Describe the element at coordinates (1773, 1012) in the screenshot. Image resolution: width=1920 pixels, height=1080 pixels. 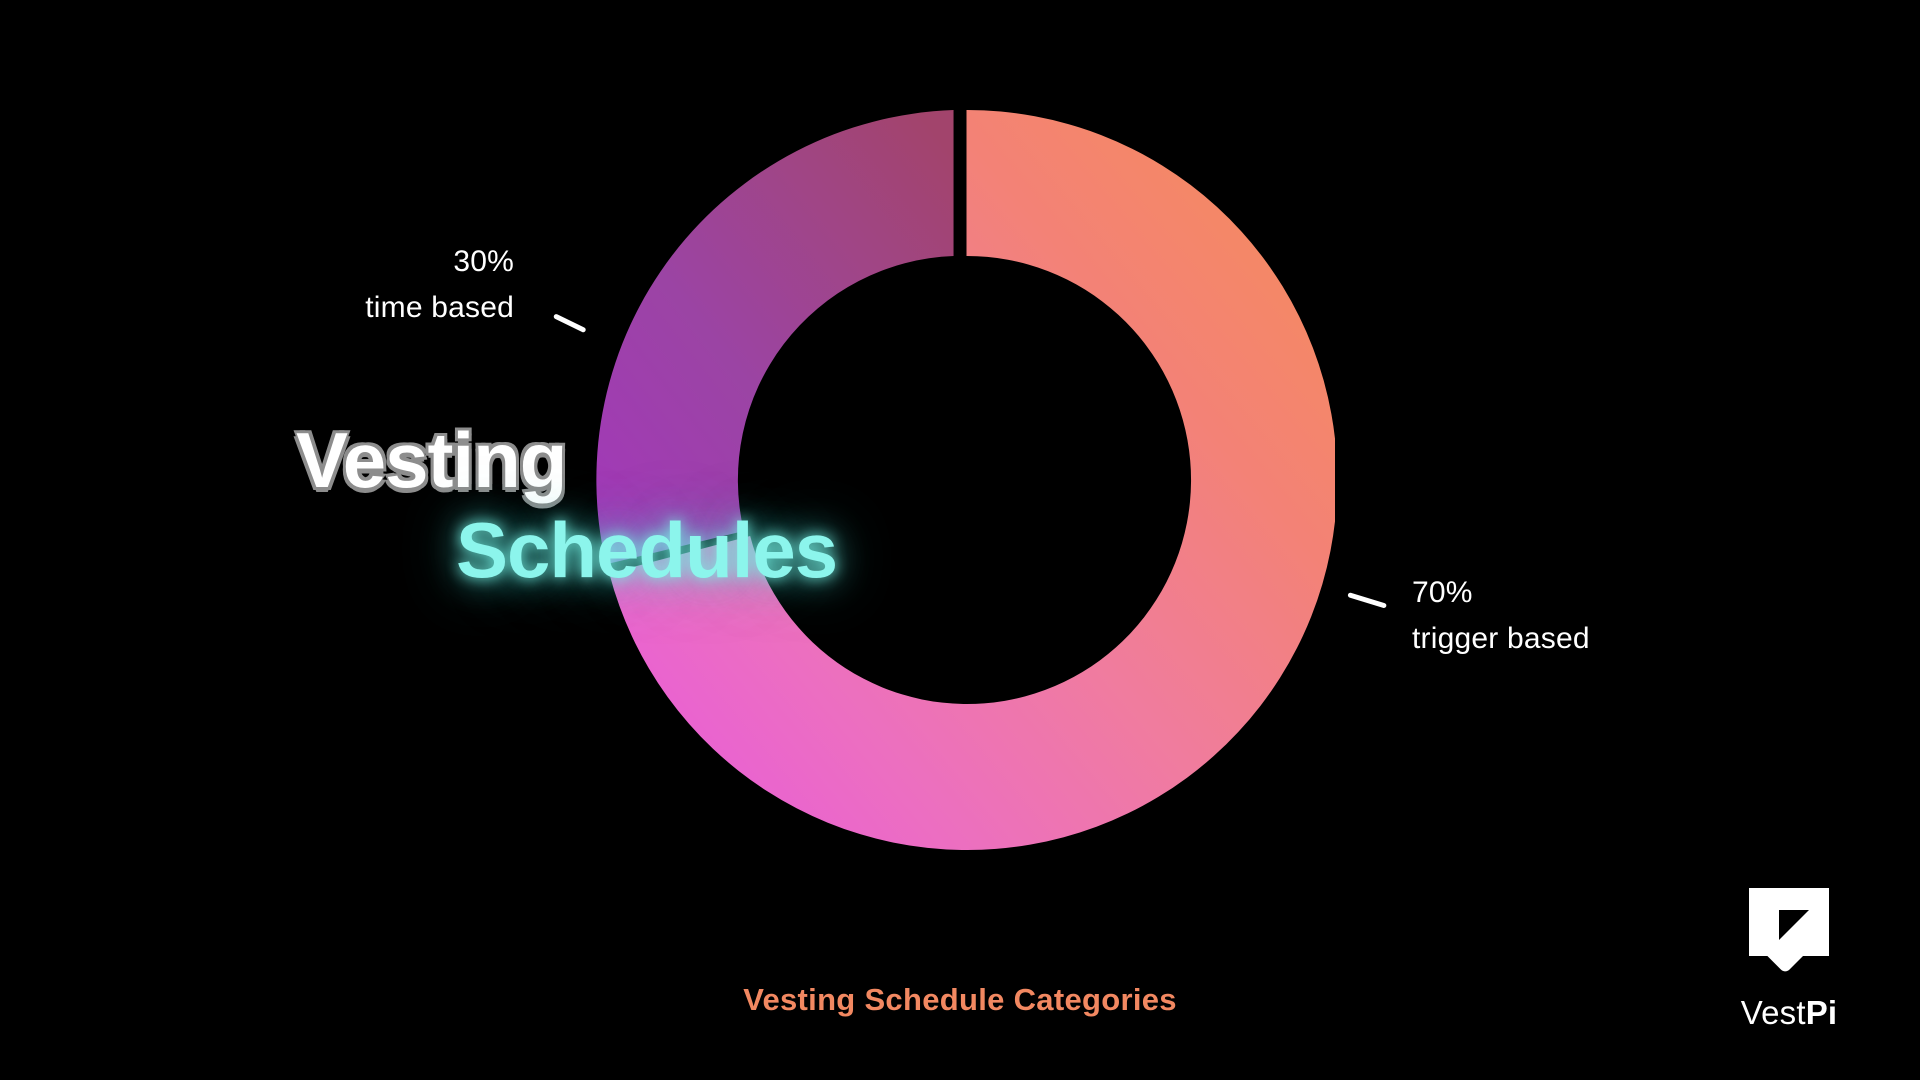
I see `brand-logo-text-regular: Vest` at that location.